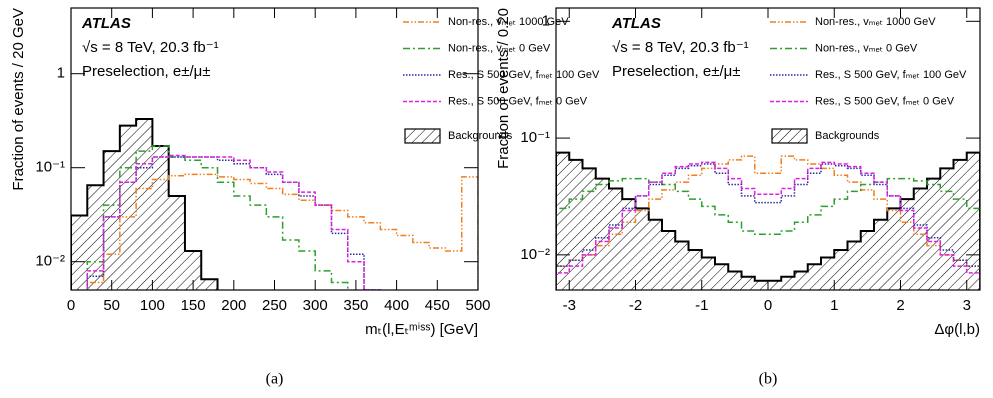 This screenshot has height=398, width=993. I want to click on x-axis-label: Δφ(l,b), so click(957, 329).